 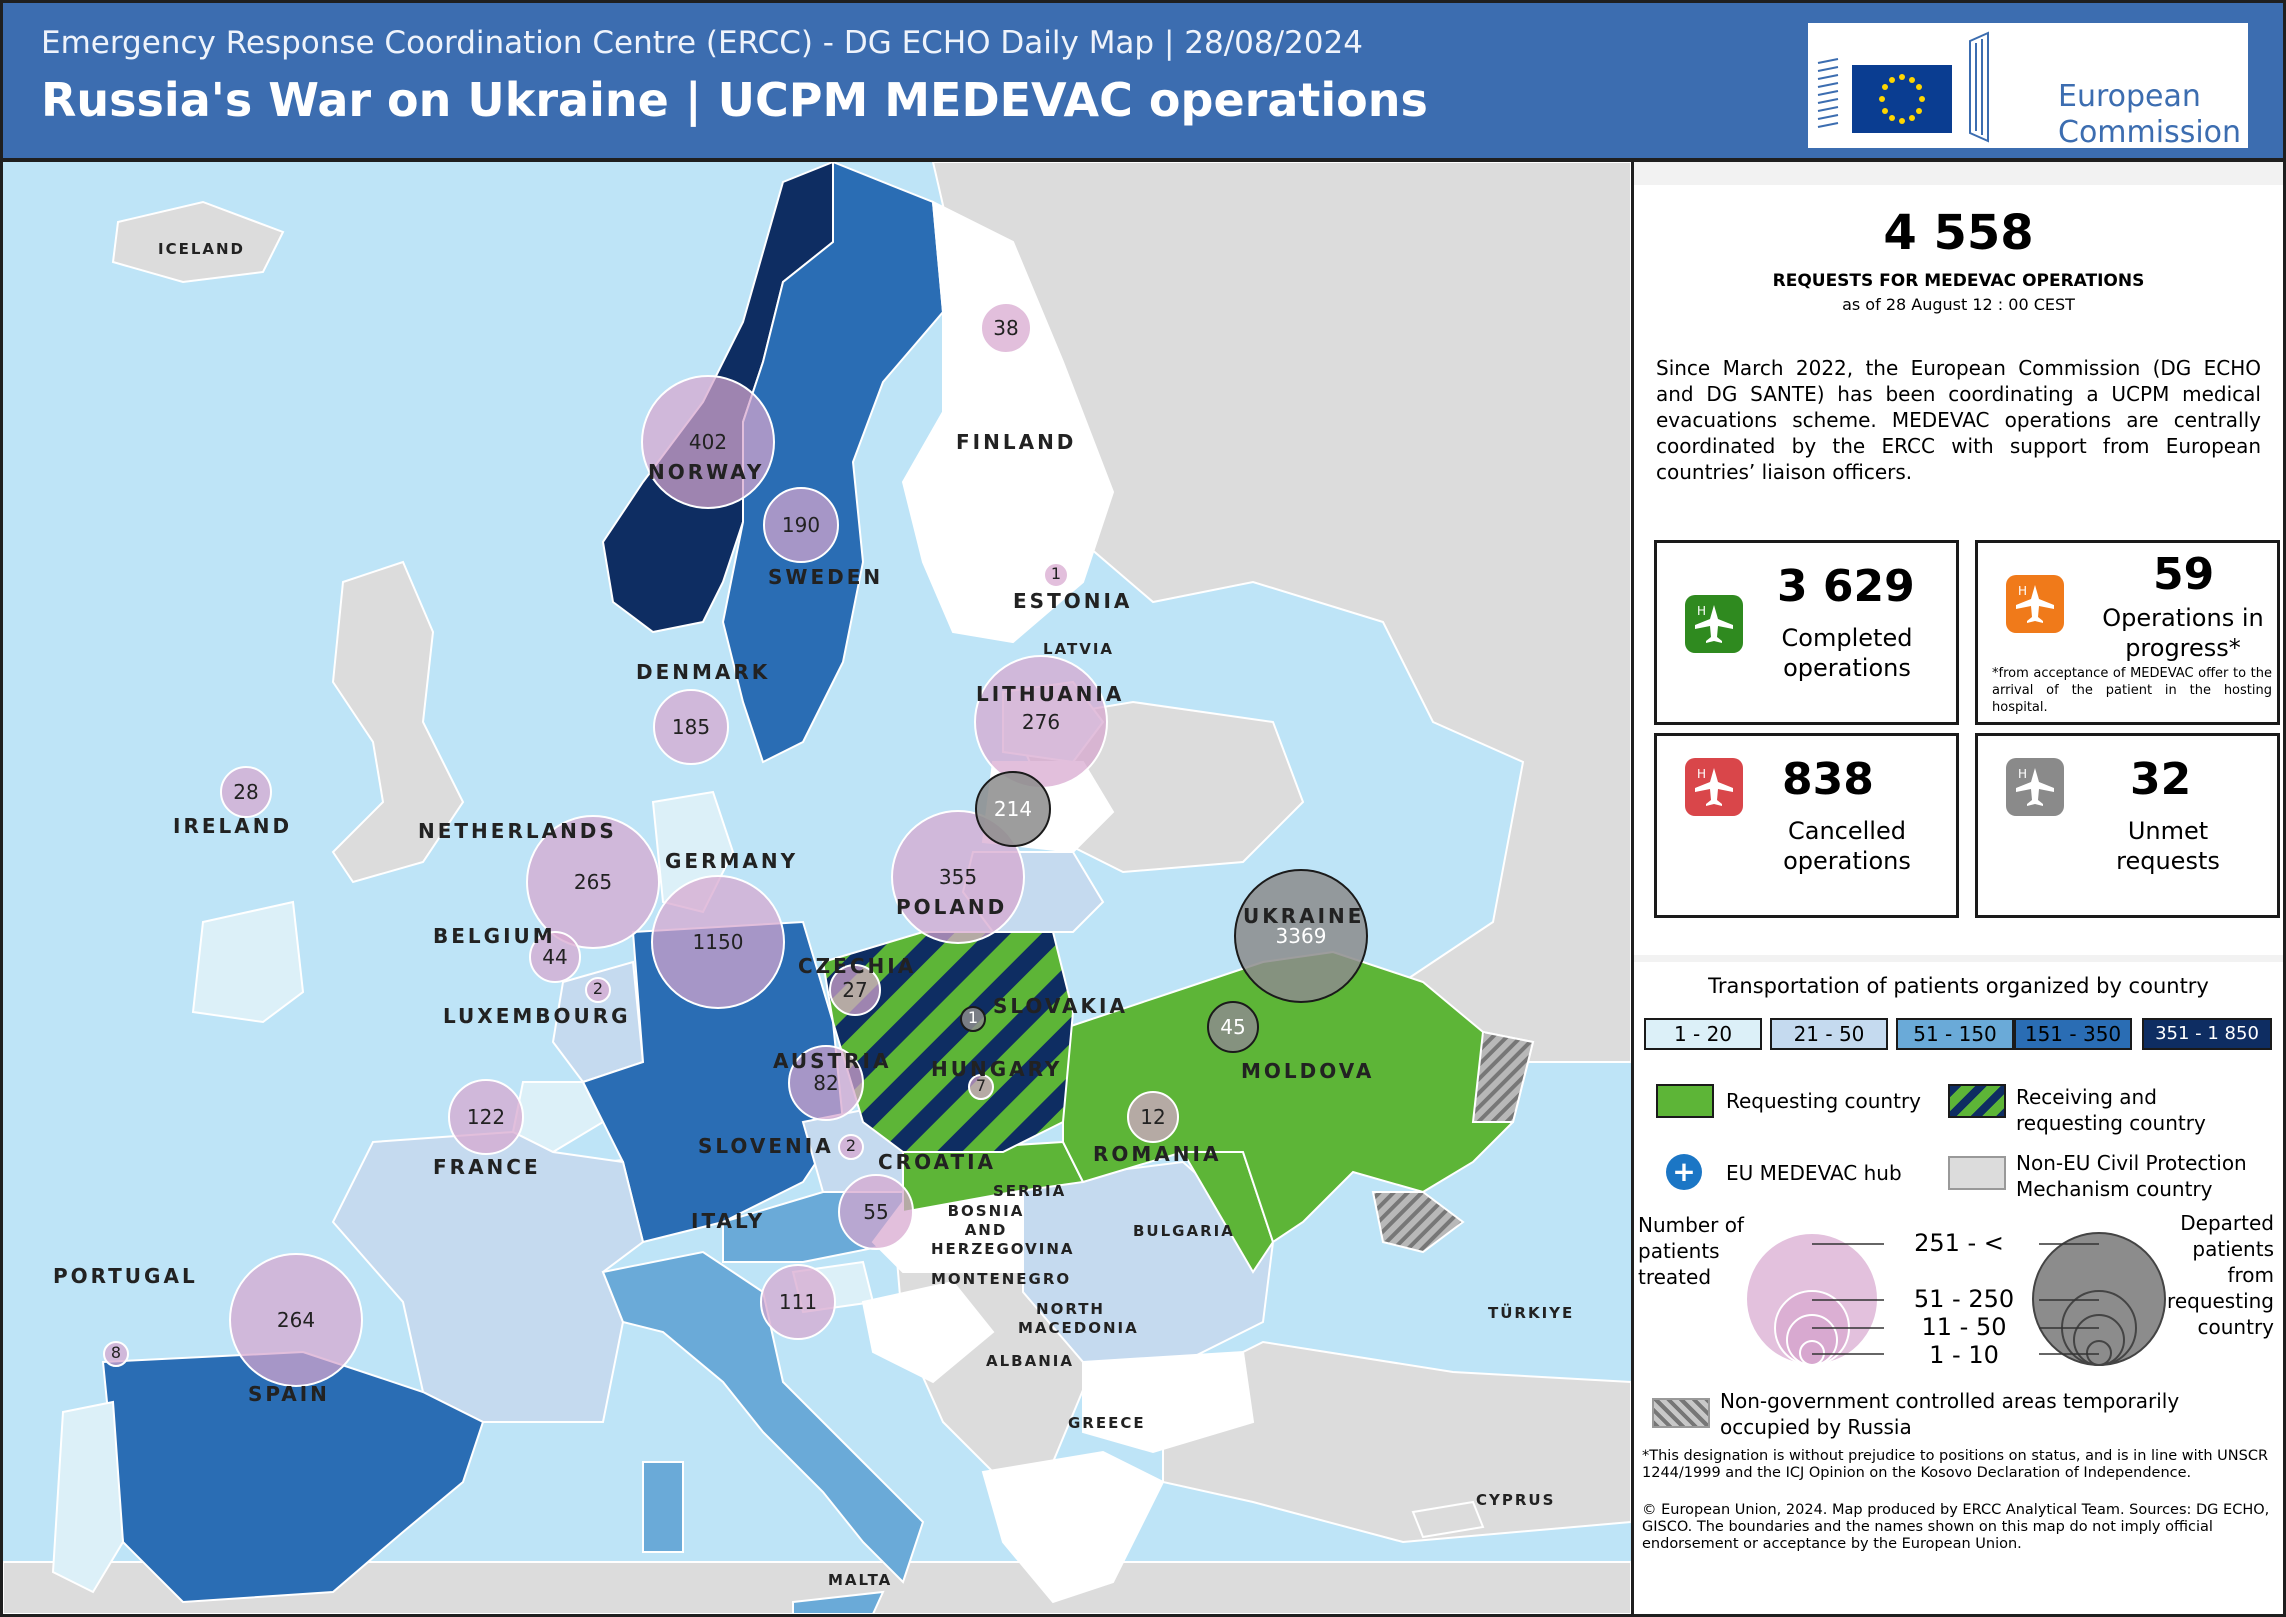 What do you see at coordinates (1816, 1427) in the screenshot?
I see `occupied-label-2: occupied by Russia` at bounding box center [1816, 1427].